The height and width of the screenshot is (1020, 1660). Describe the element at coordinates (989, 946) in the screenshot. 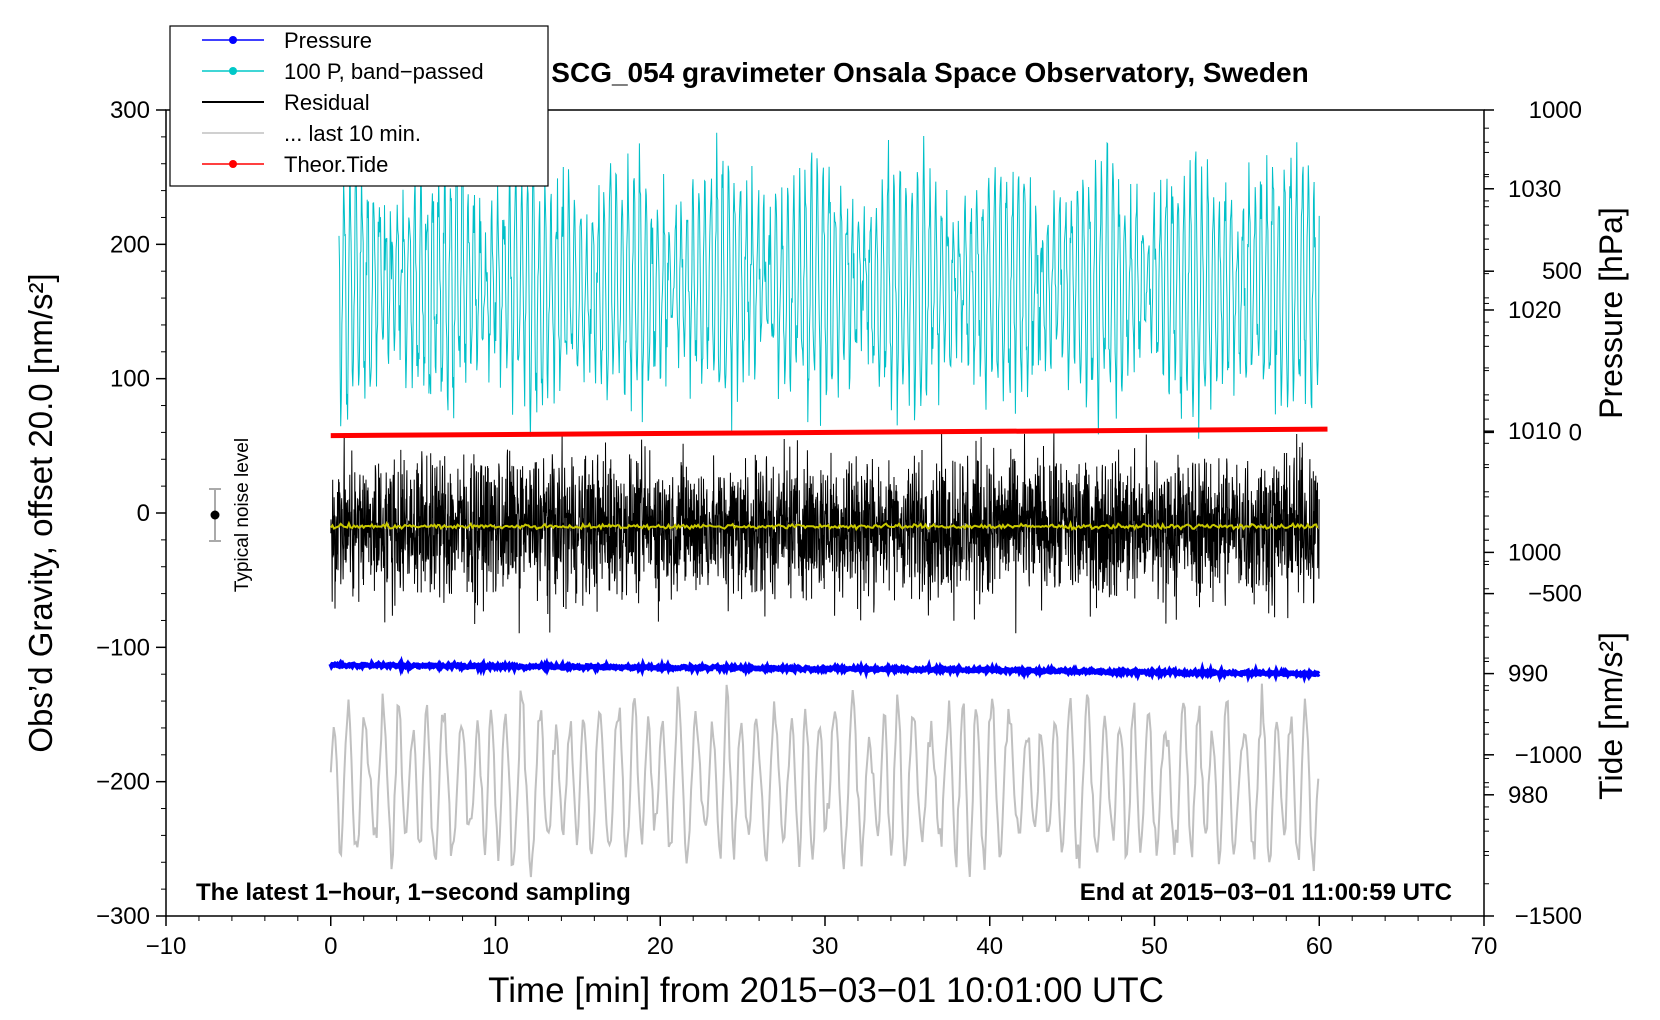

I see `x-tick-label: 40` at that location.